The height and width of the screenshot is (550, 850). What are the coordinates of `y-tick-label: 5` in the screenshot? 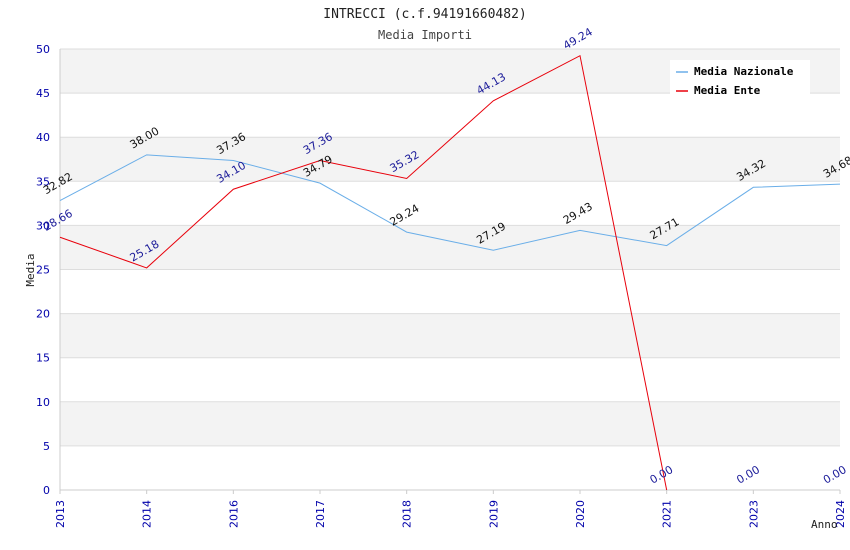 It's located at (46, 446).